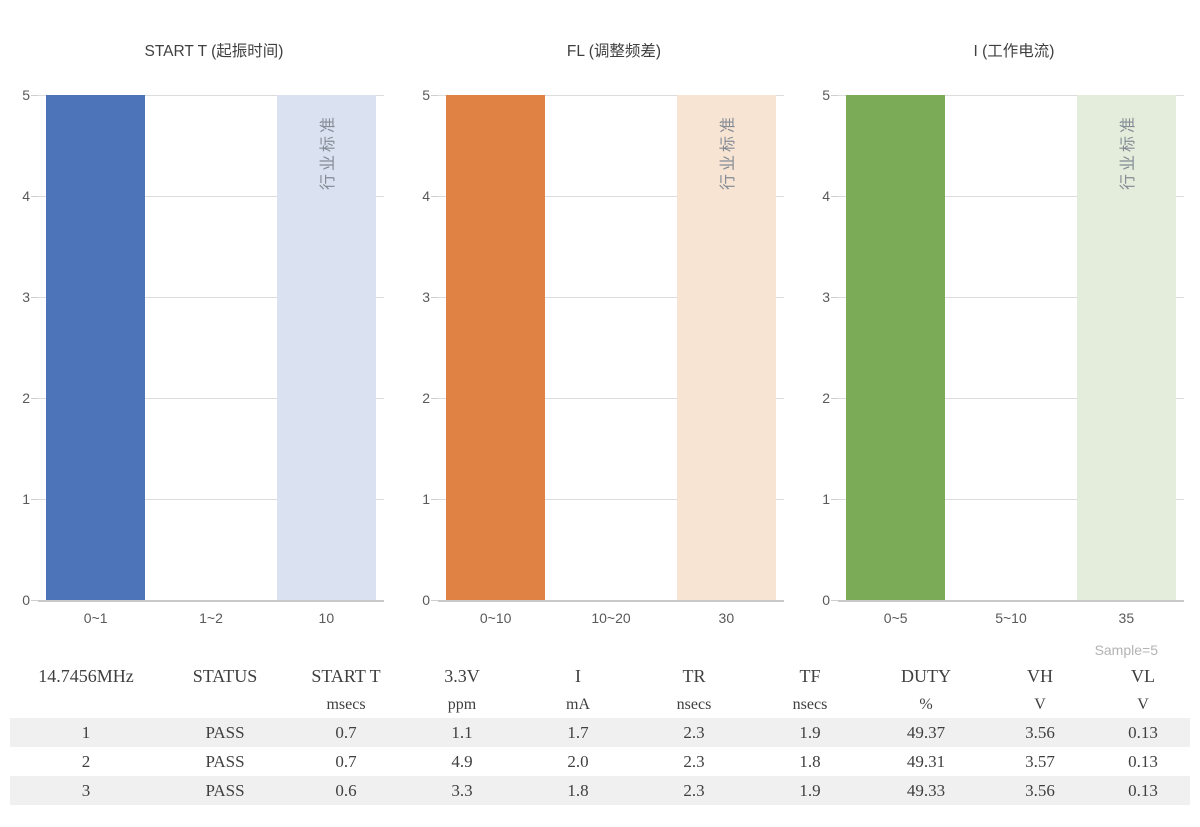 The height and width of the screenshot is (827, 1200). Describe the element at coordinates (346, 689) in the screenshot. I see `column-header: START T msecs` at that location.